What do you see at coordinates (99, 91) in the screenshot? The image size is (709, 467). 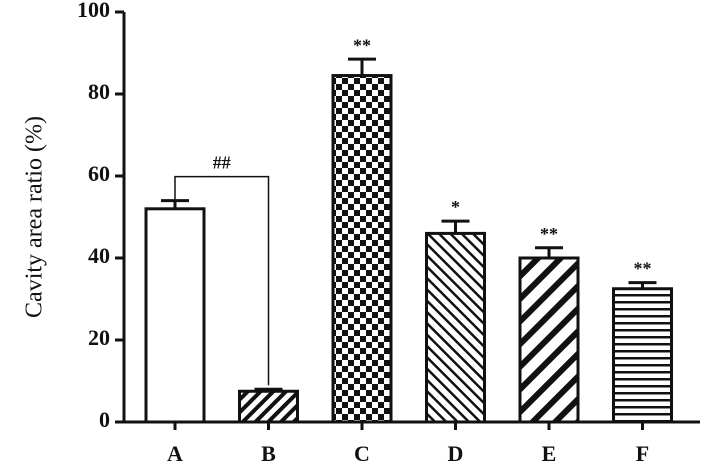 I see `y-tick-label: 80` at bounding box center [99, 91].